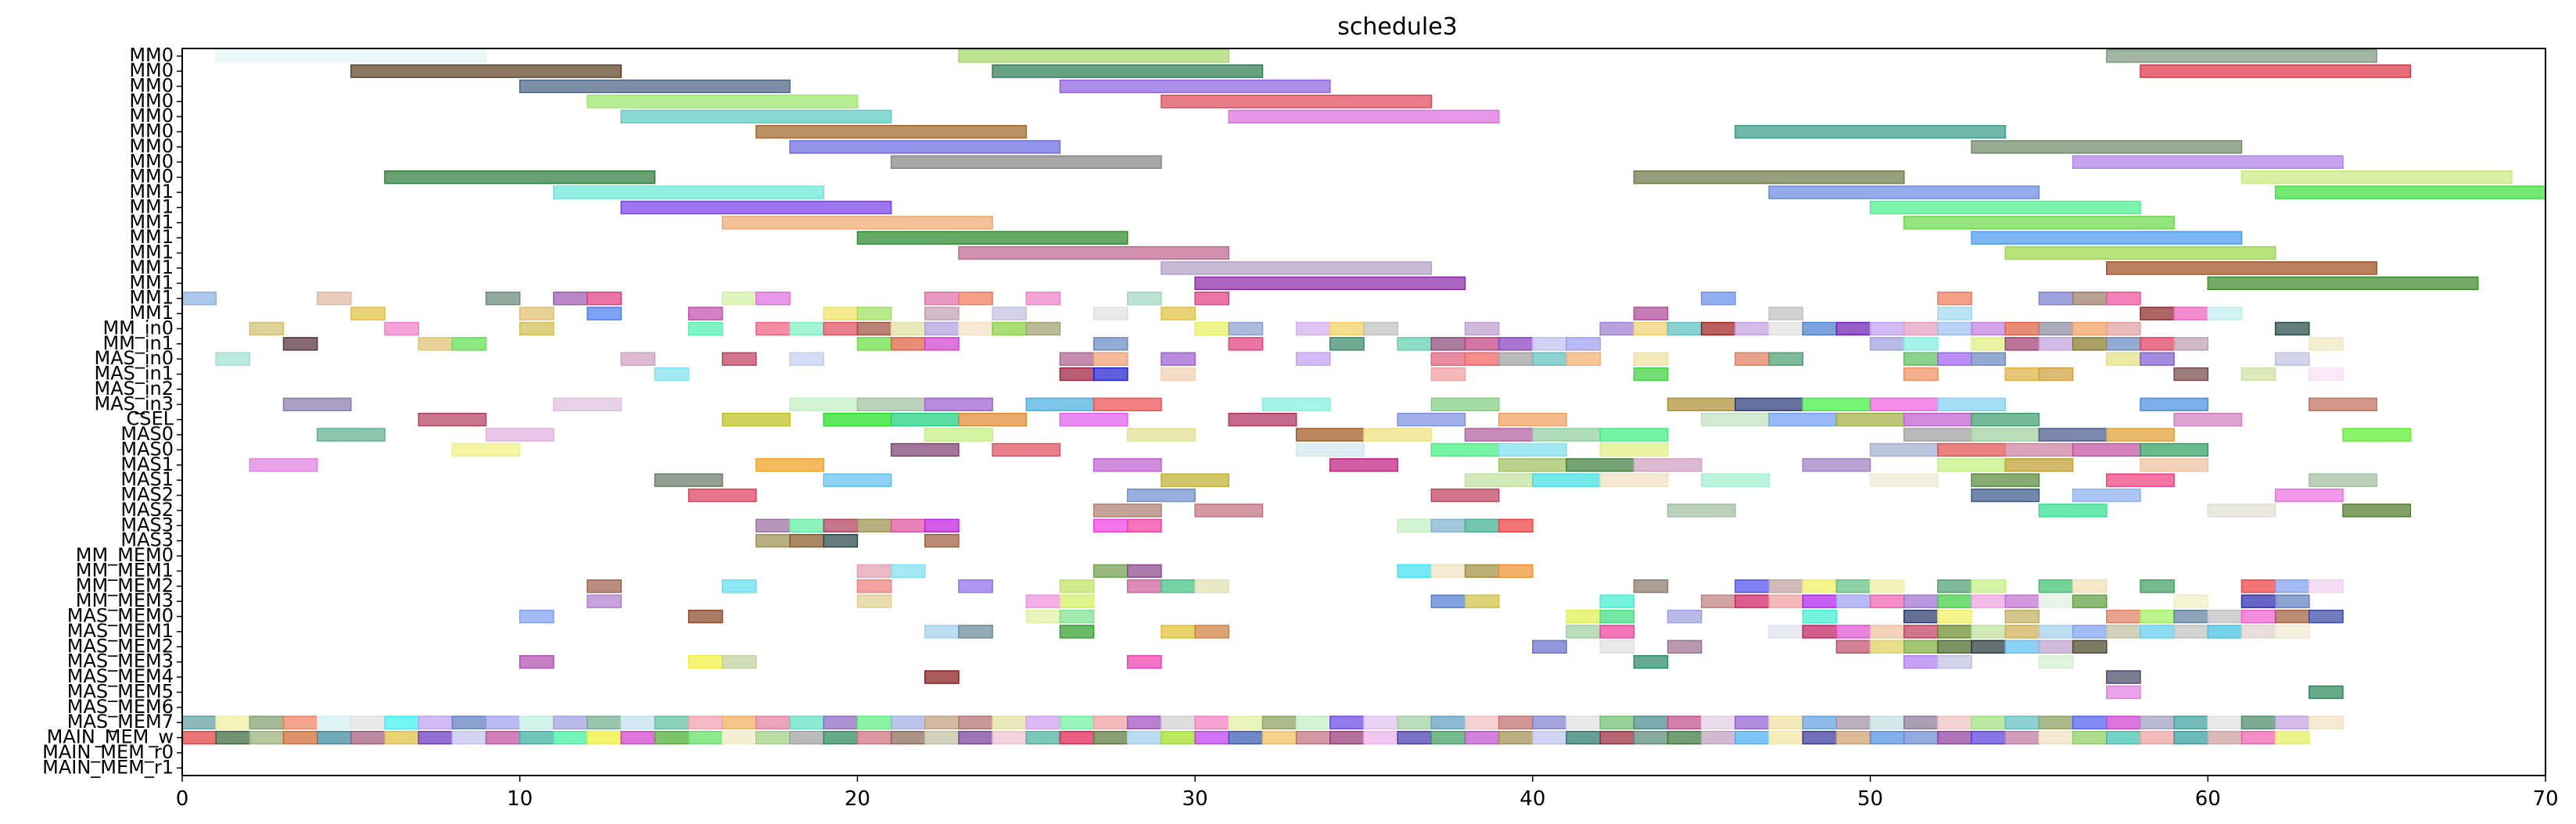  What do you see at coordinates (2545, 799) in the screenshot?
I see `x-tick-label: 70` at bounding box center [2545, 799].